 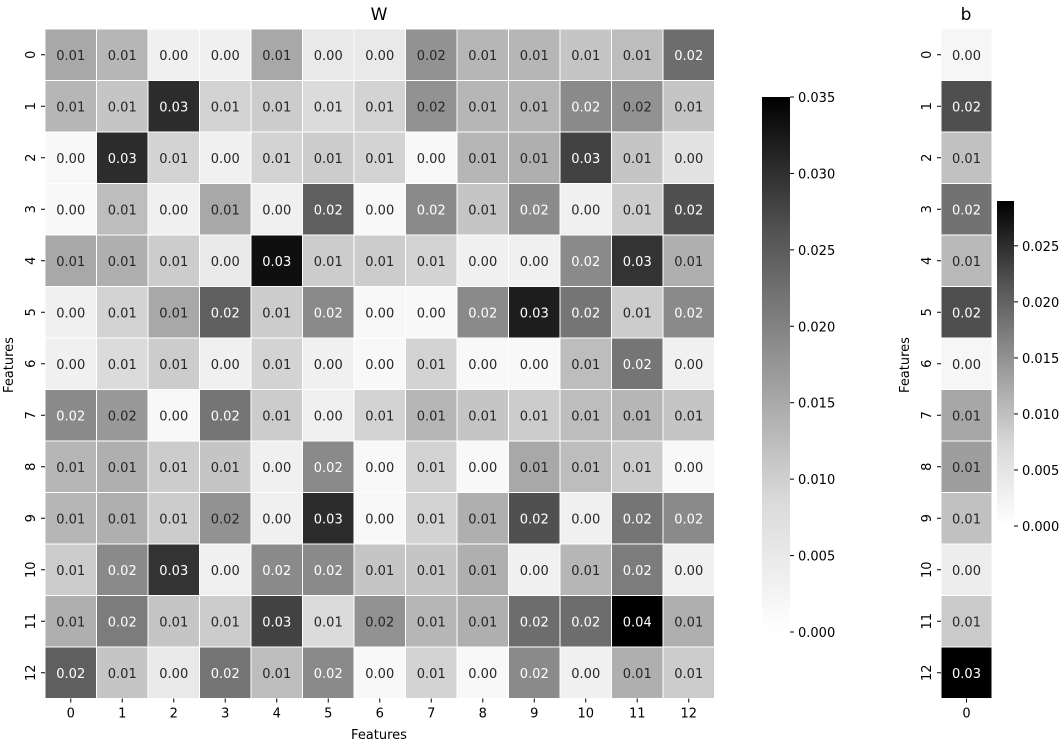 What do you see at coordinates (688, 714) in the screenshot?
I see `w-x-tick-label: 12` at bounding box center [688, 714].